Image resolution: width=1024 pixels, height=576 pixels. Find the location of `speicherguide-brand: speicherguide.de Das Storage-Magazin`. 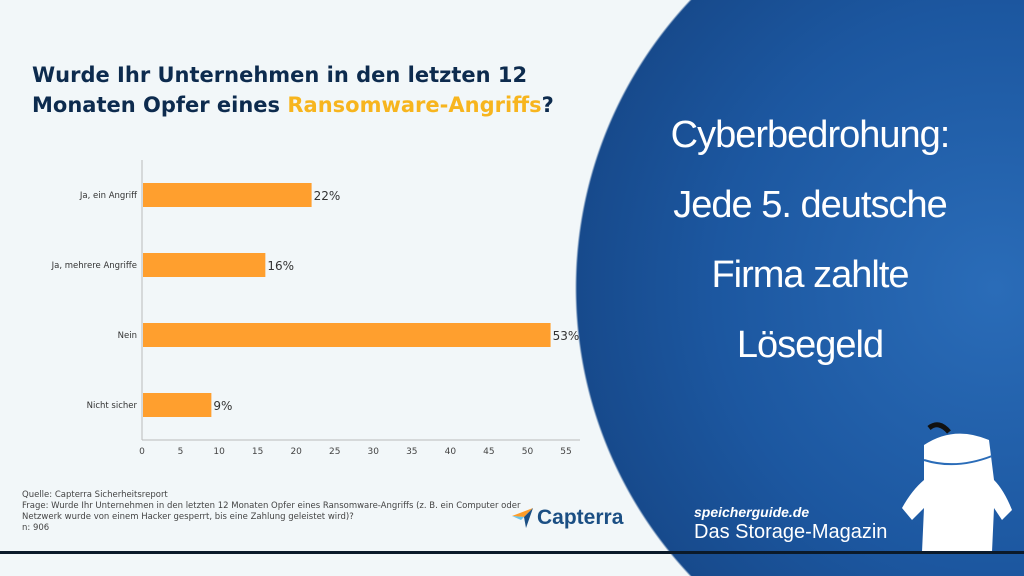

speicherguide-brand: speicherguide.de Das Storage-Magazin is located at coordinates (790, 524).